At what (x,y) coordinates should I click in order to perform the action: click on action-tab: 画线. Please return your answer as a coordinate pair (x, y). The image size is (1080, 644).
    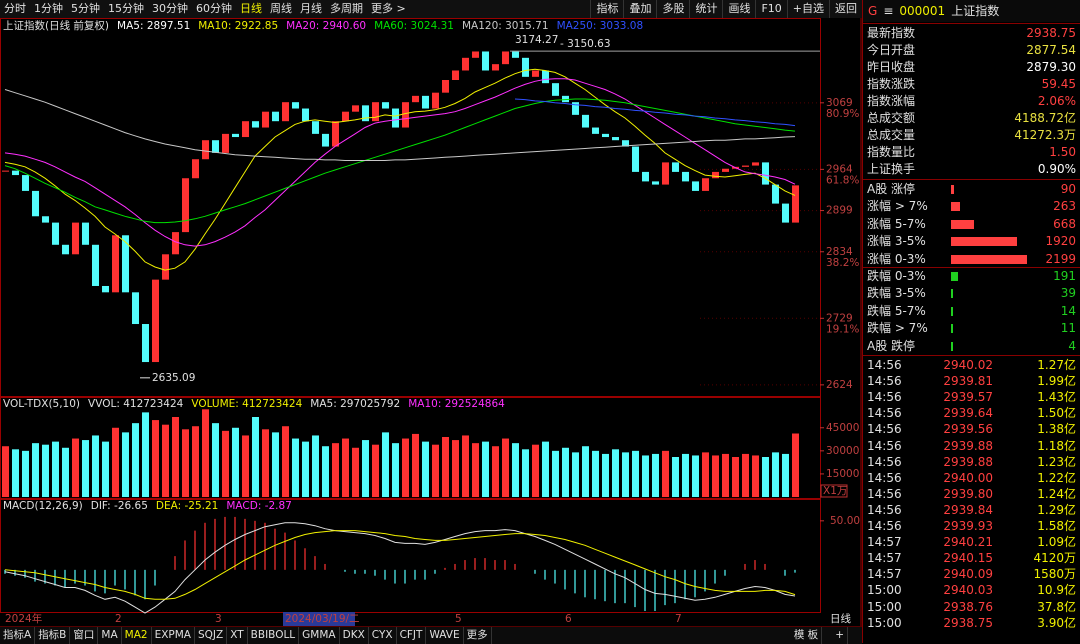
    Looking at the image, I should click on (738, 9).